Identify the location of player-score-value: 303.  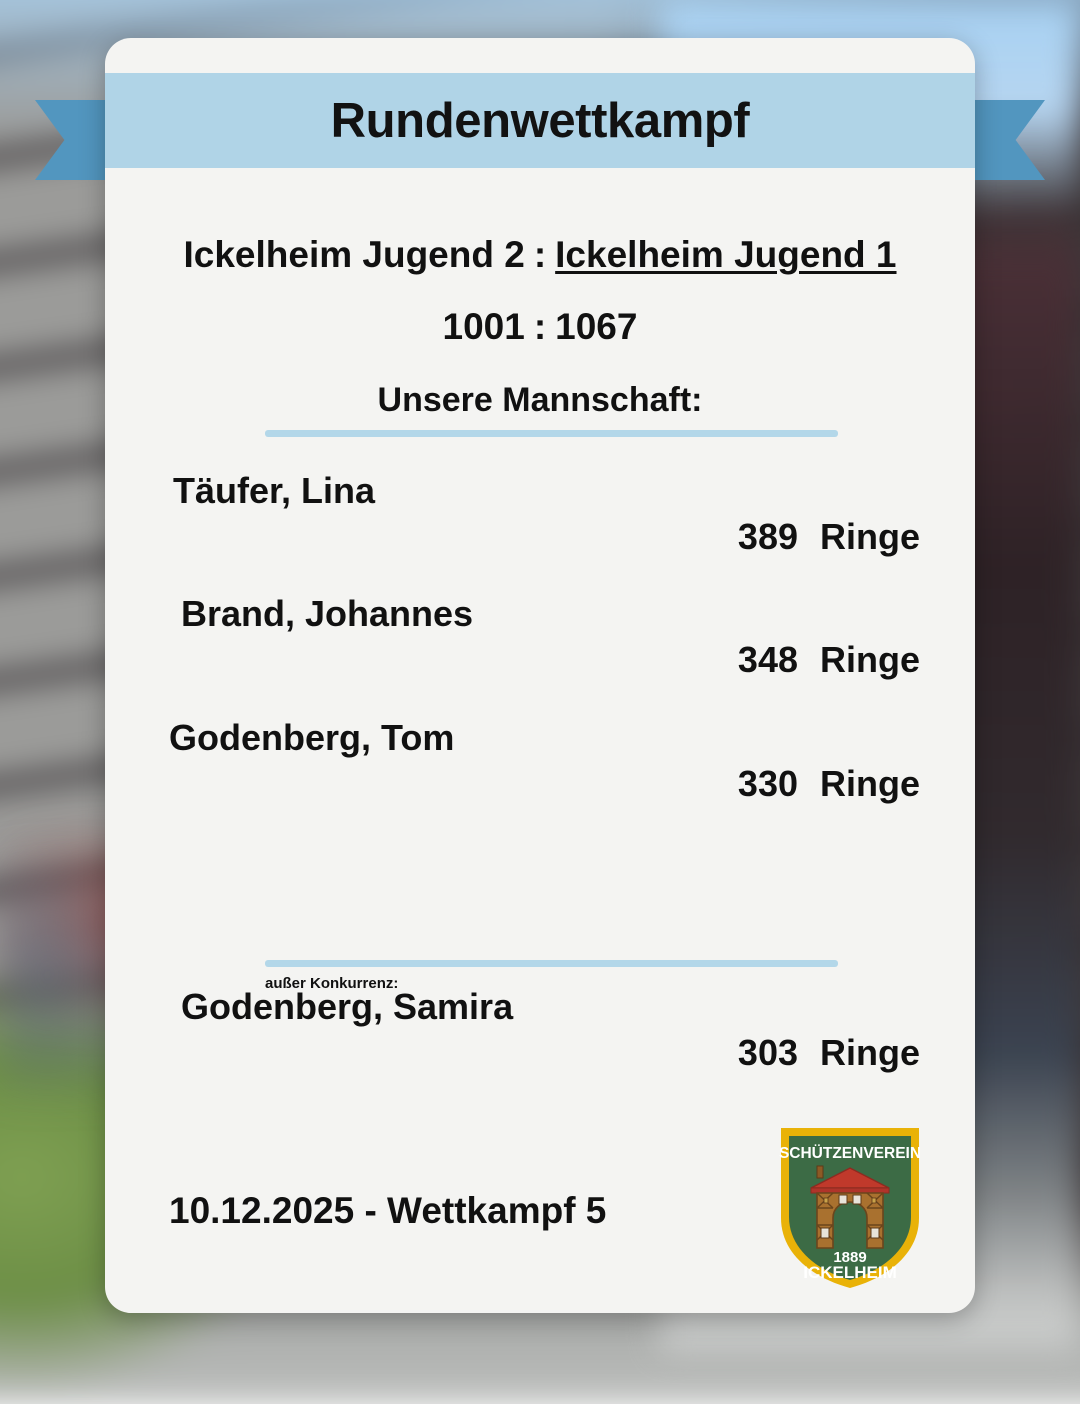
(767, 1052).